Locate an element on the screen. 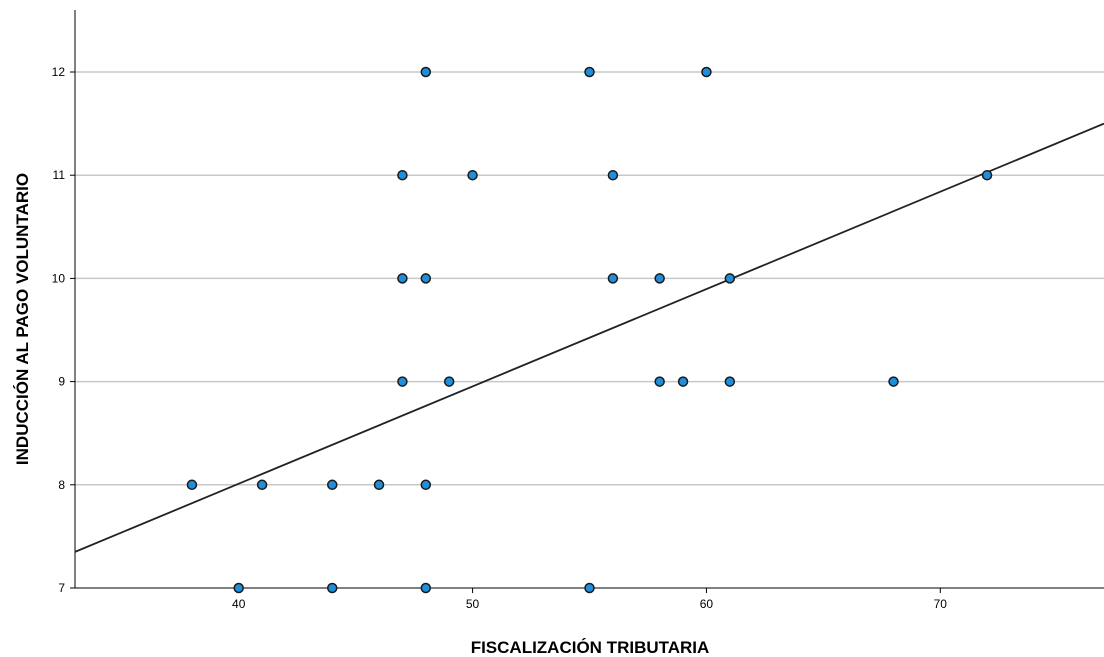 The width and height of the screenshot is (1104, 657). y-tick-label: 9 is located at coordinates (61, 382).